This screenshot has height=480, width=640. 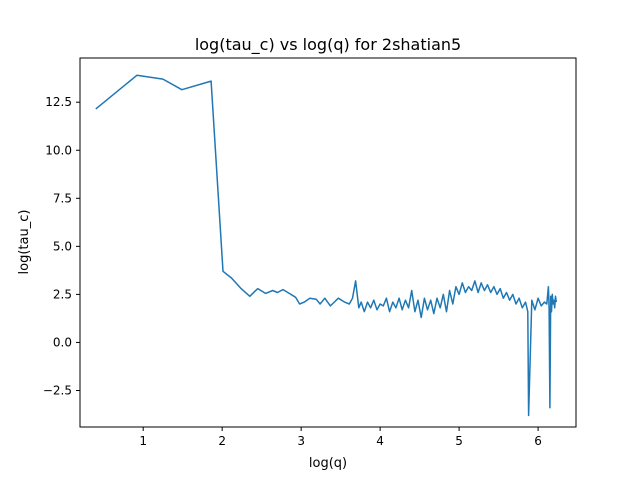 I want to click on x-axis-label: log(q), so click(x=328, y=463).